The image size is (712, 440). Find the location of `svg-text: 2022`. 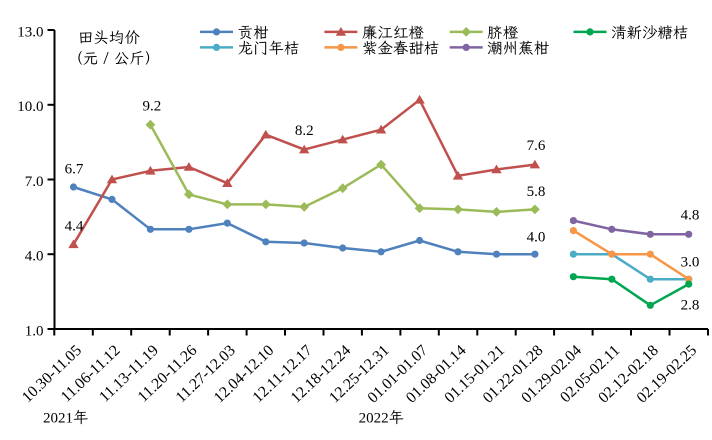

svg-text: 2022 is located at coordinates (374, 419).